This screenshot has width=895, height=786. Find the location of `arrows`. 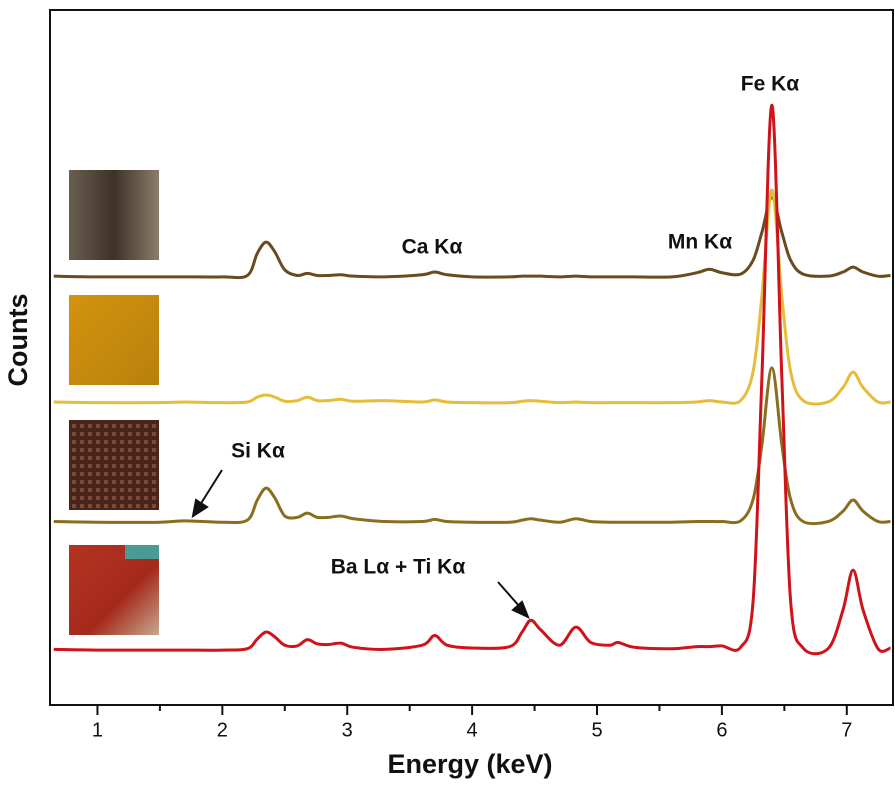

arrows is located at coordinates (360, 544).